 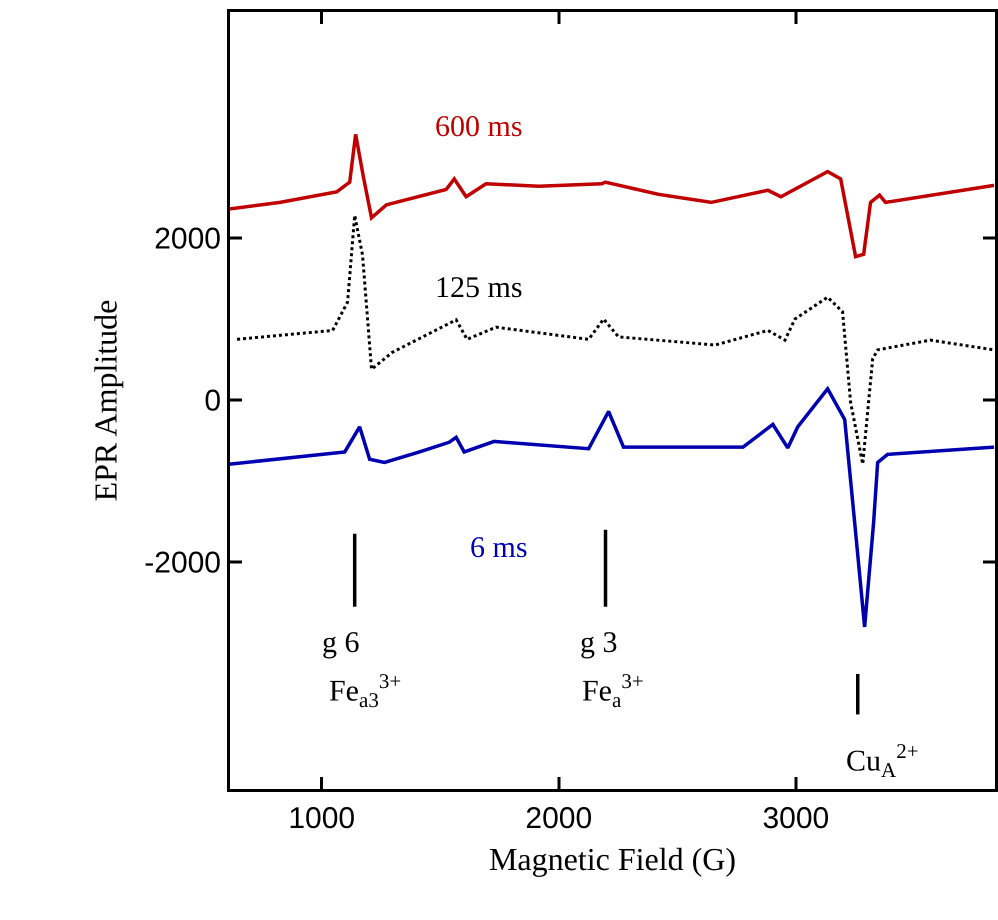 What do you see at coordinates (499, 547) in the screenshot?
I see `text: 6 ms` at bounding box center [499, 547].